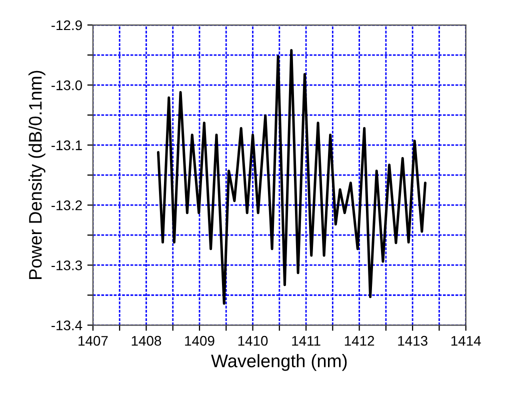 The height and width of the screenshot is (397, 508). What do you see at coordinates (413, 341) in the screenshot?
I see `x-tick-label: 1413` at bounding box center [413, 341].